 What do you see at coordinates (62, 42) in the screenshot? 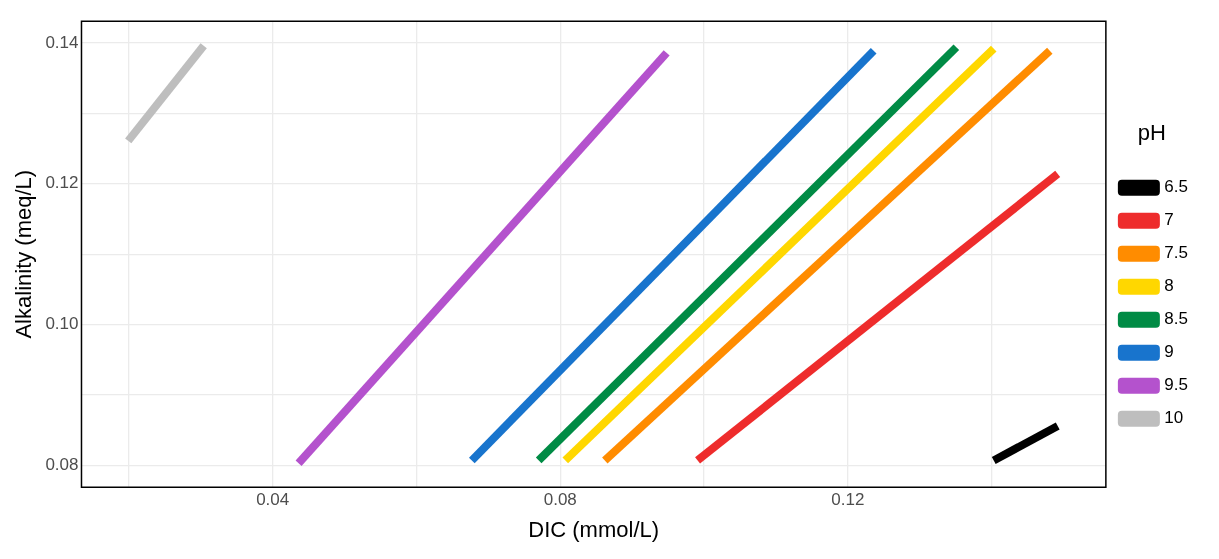
I see `y-tick-label: 0.14` at bounding box center [62, 42].